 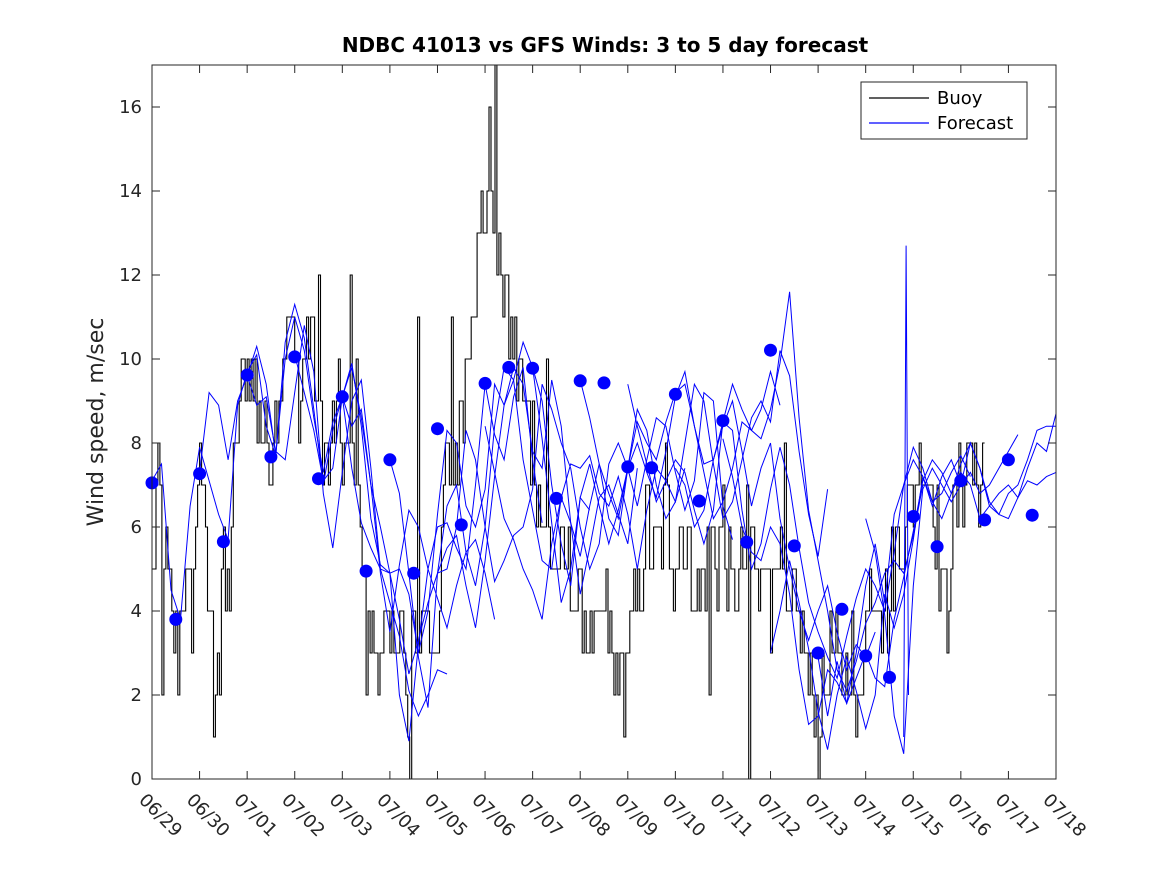 What do you see at coordinates (136, 695) in the screenshot?
I see `y-tick-label-1: 2` at bounding box center [136, 695].